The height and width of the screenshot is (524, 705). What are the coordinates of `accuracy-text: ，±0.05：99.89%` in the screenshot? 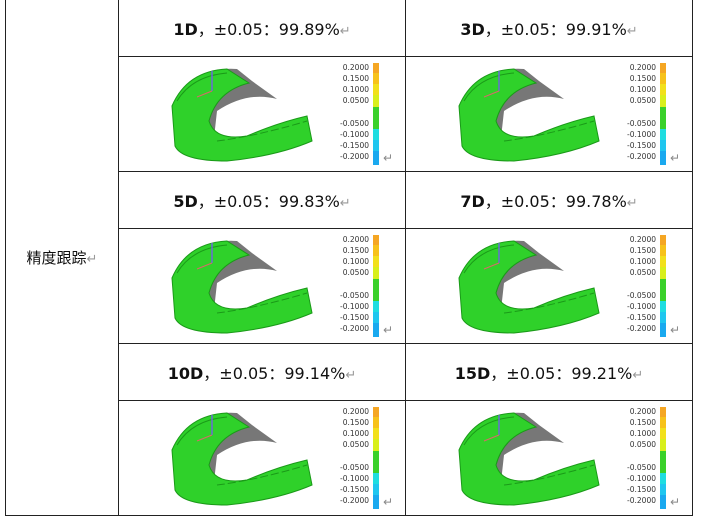 It's located at (268, 29).